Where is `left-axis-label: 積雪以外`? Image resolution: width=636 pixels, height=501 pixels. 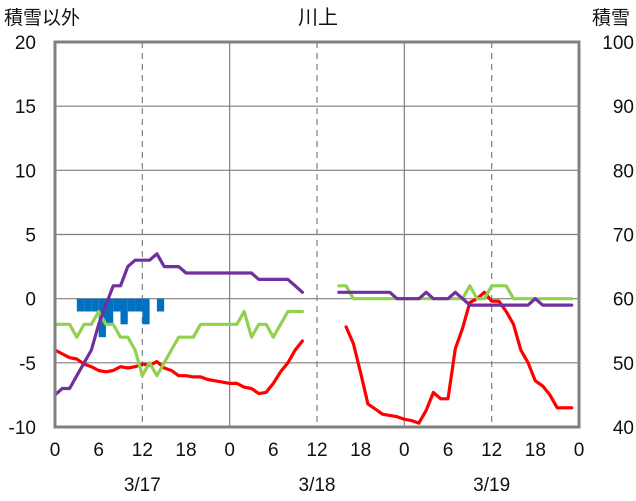
left-axis-label: 積雪以外 is located at coordinates (42, 18).